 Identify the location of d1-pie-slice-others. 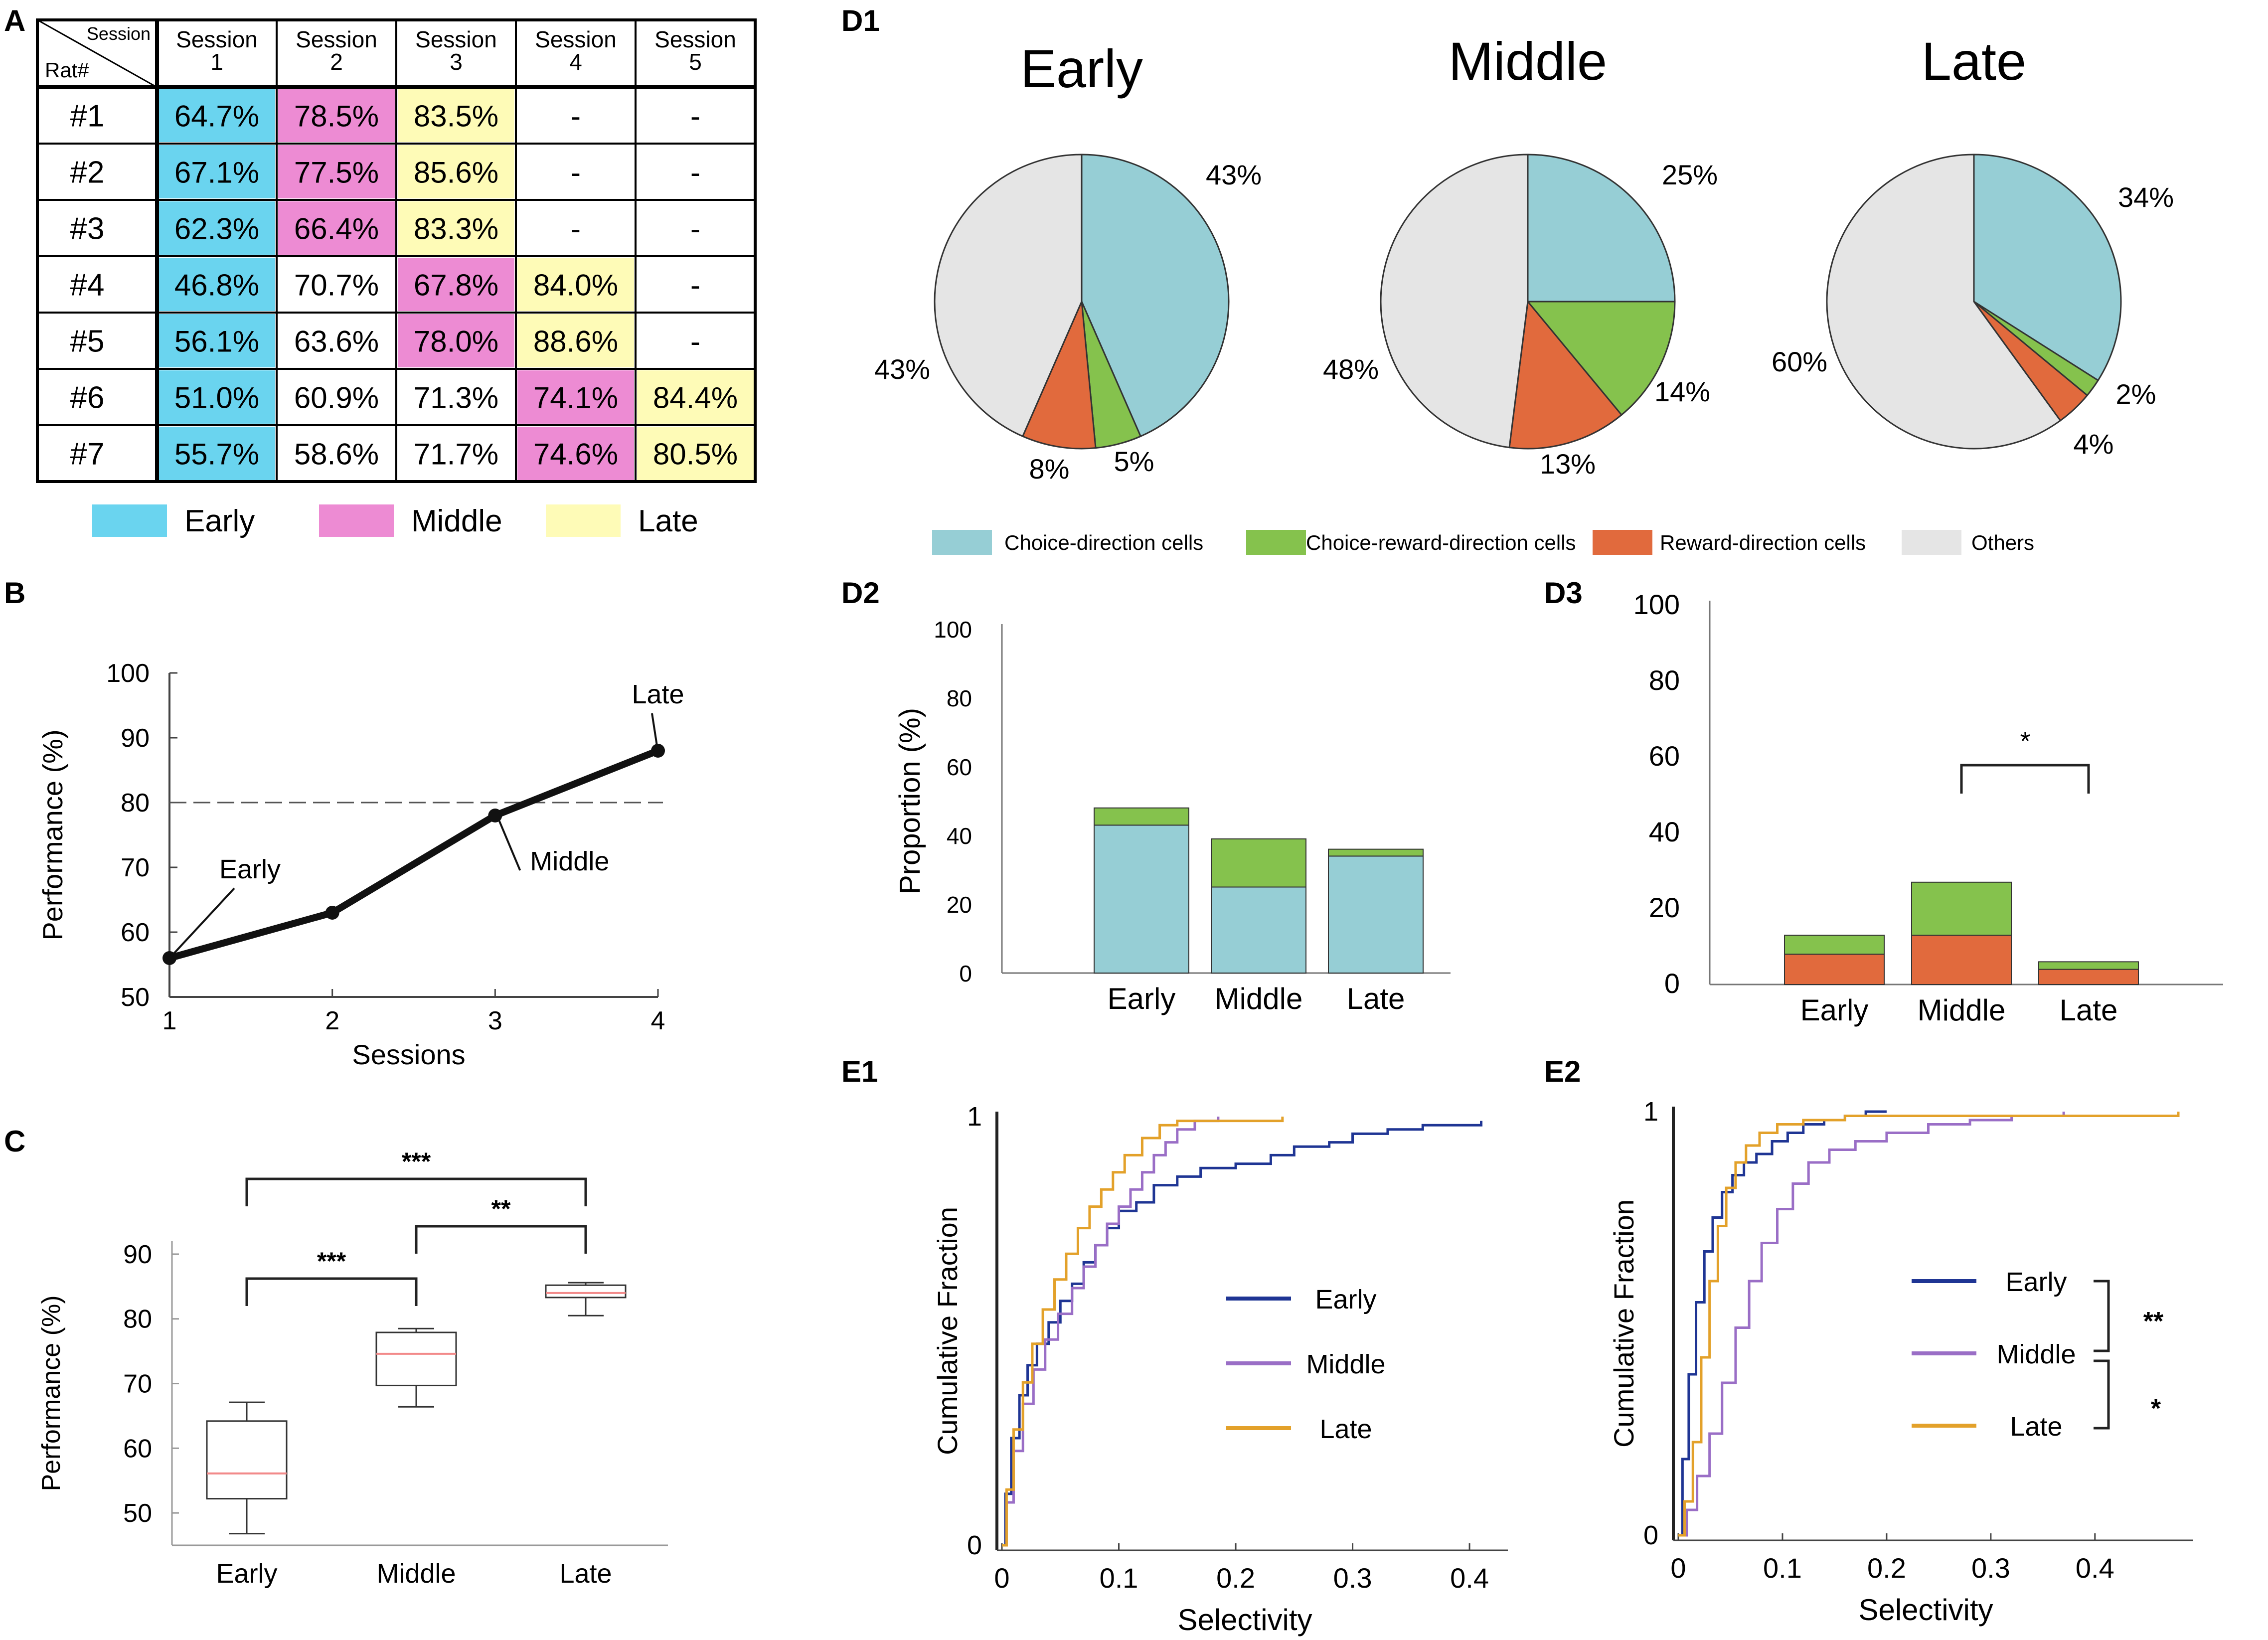
(1454, 301).